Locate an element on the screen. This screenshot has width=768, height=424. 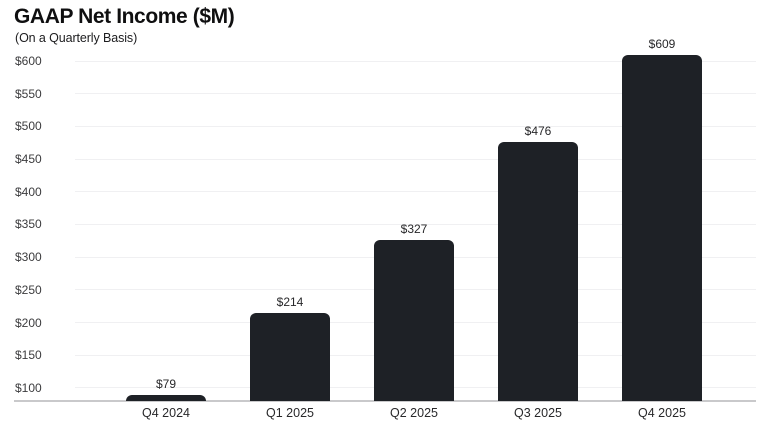
chart-title: GAAP Net Income ($M) is located at coordinates (124, 16).